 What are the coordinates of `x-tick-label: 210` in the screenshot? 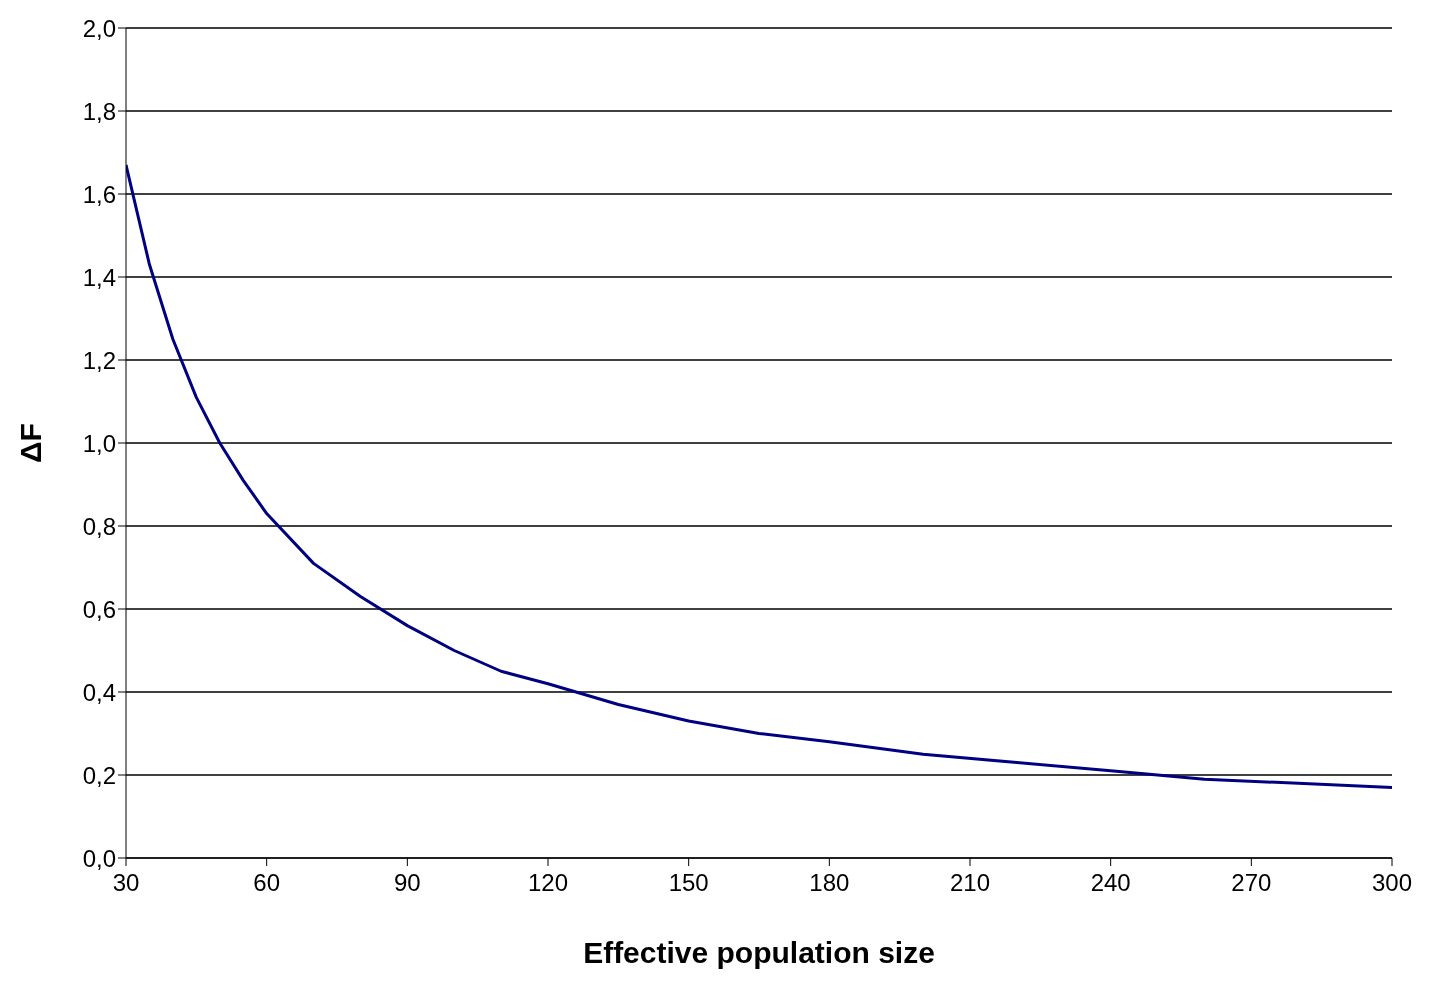 It's located at (970, 883).